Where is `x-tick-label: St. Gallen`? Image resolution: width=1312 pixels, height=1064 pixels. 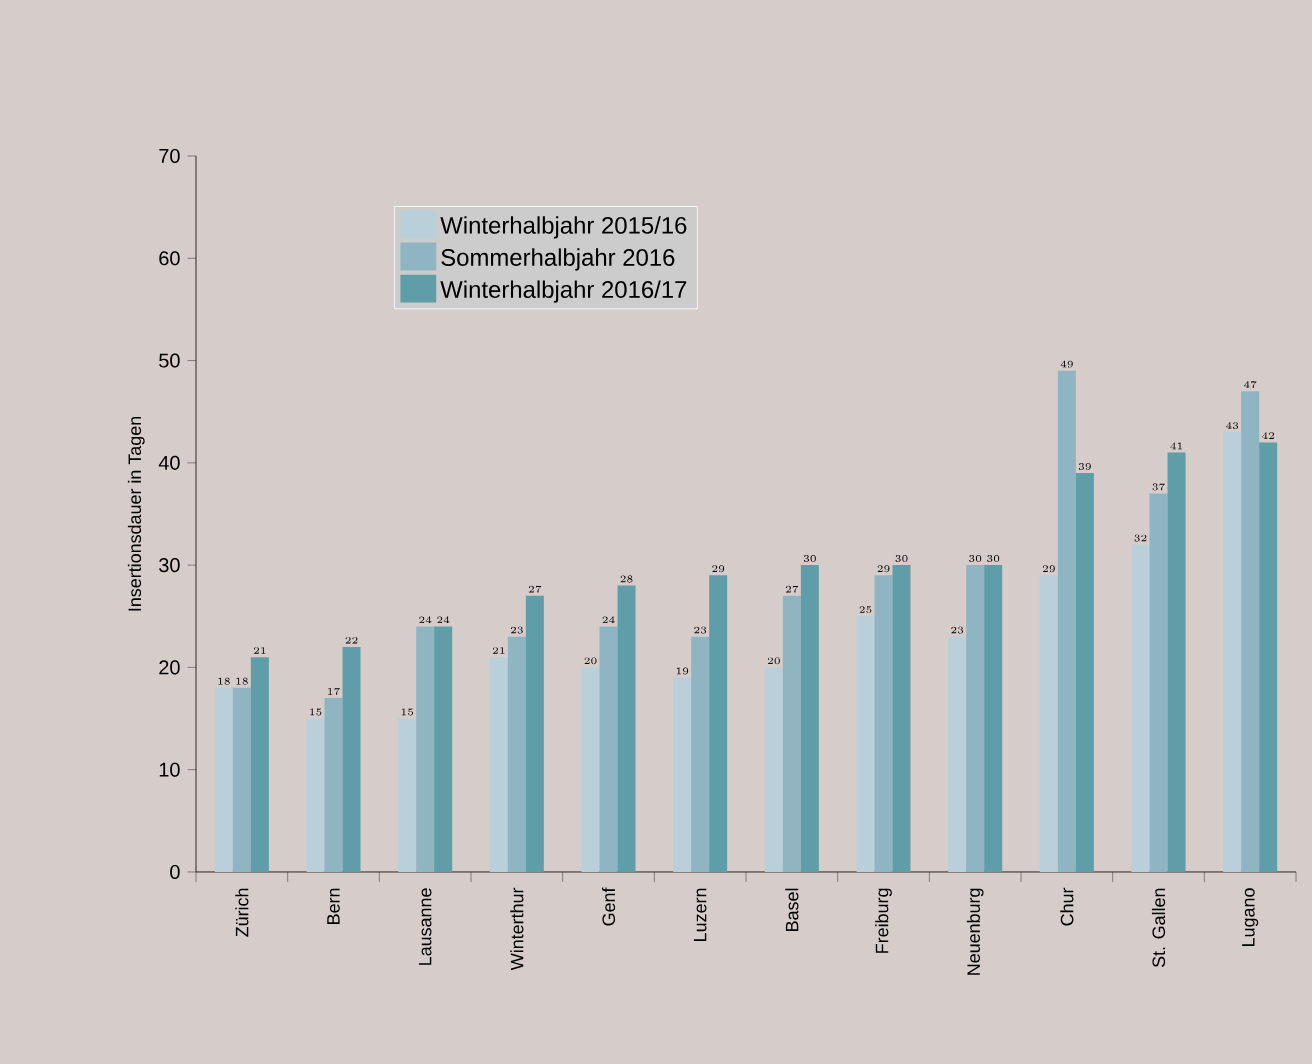
x-tick-label: St. Gallen is located at coordinates (1158, 928).